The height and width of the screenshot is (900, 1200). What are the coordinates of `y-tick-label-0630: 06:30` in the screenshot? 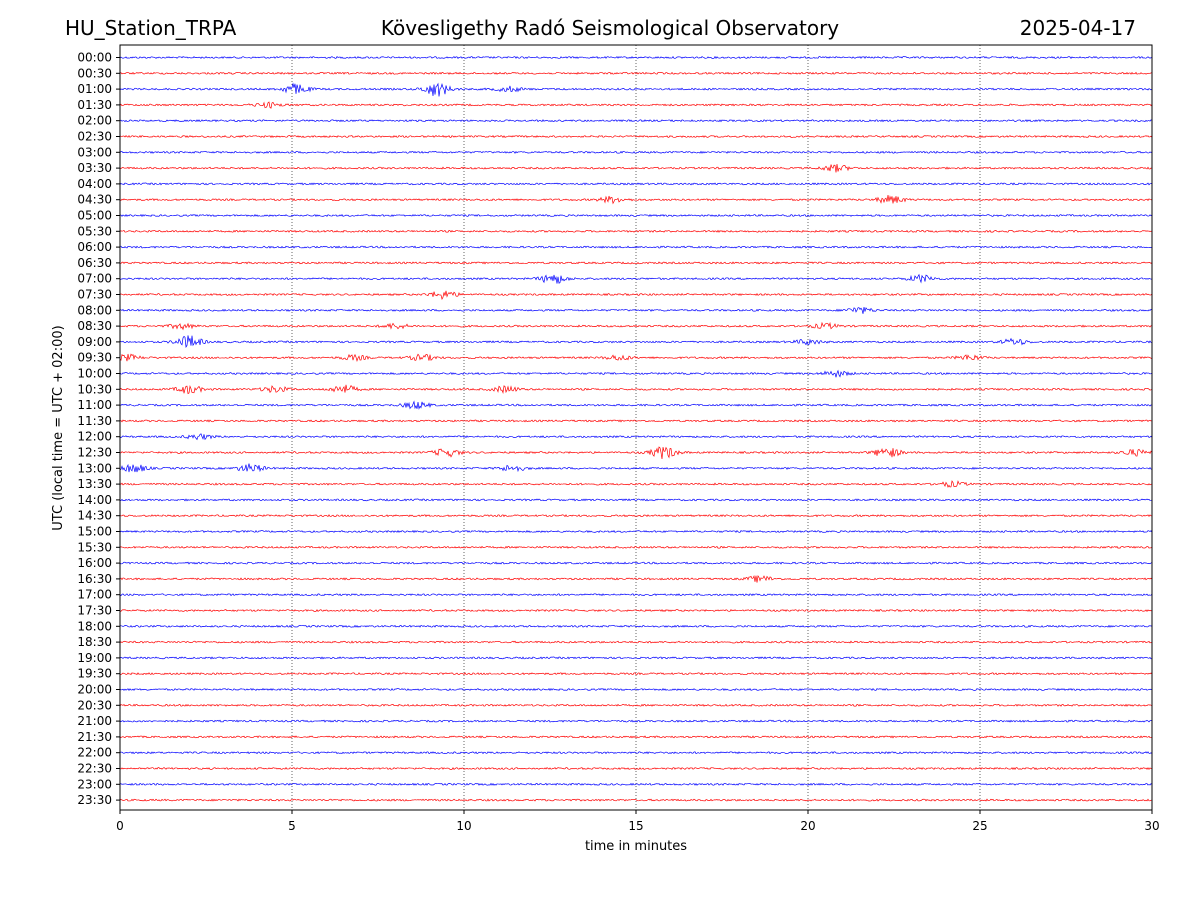 It's located at (94, 263).